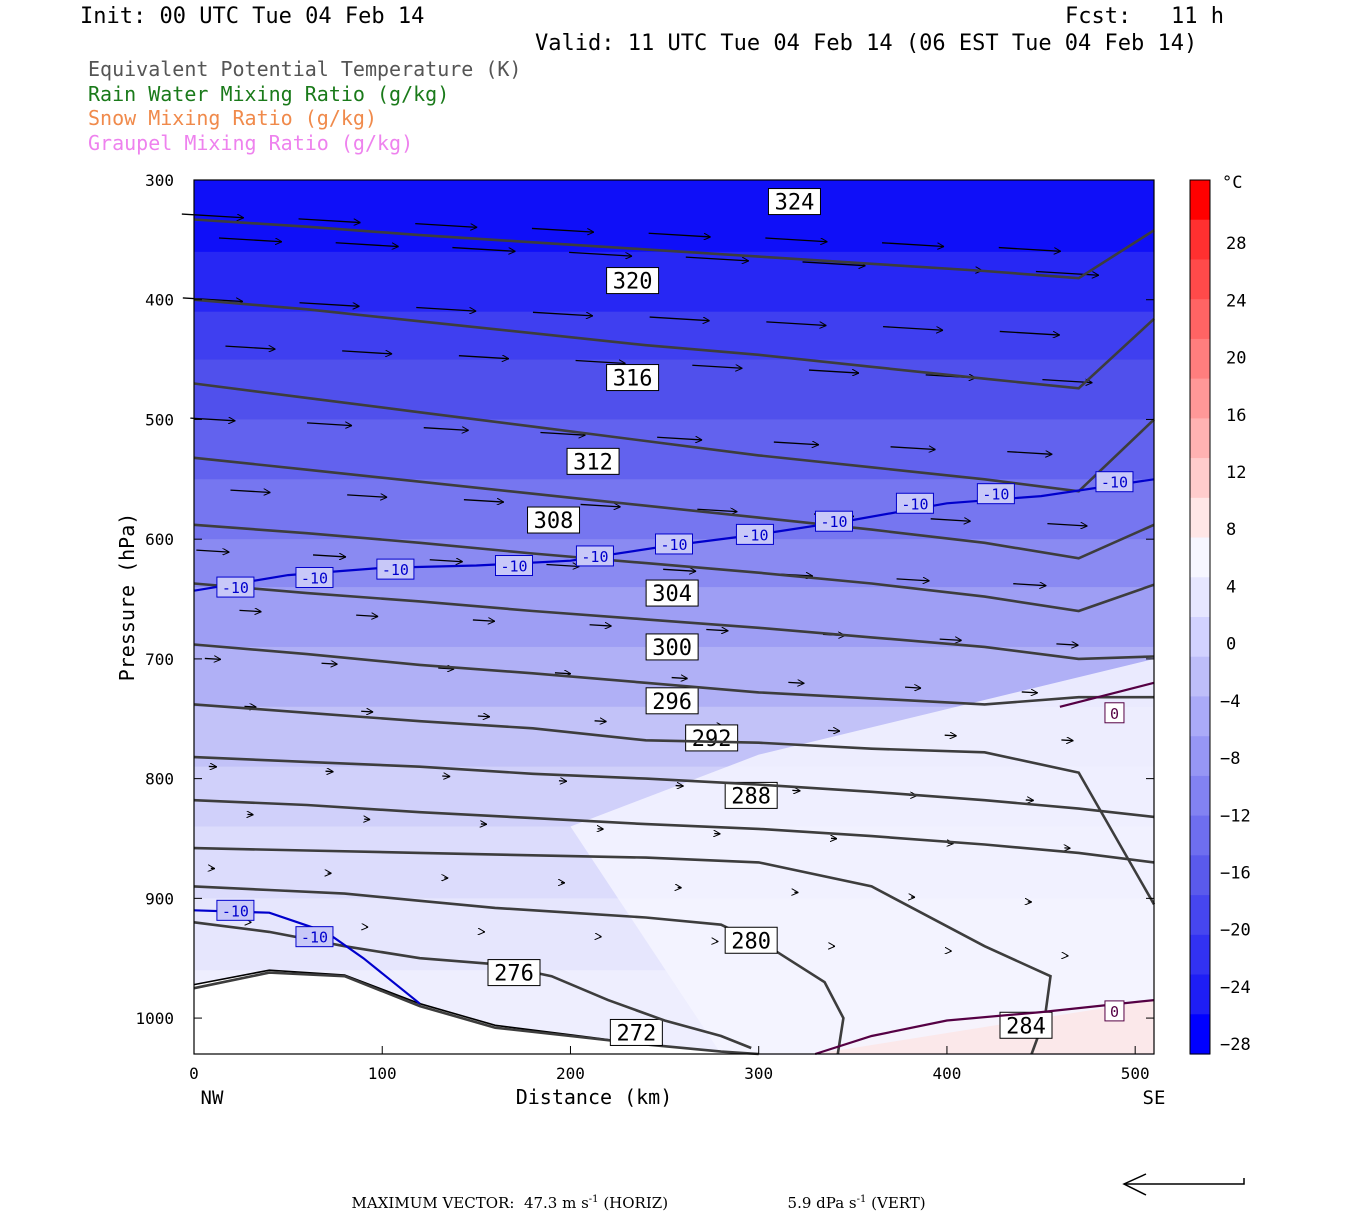 This screenshot has height=1212, width=1350. I want to click on y-tick-label: 1000, so click(154, 1018).